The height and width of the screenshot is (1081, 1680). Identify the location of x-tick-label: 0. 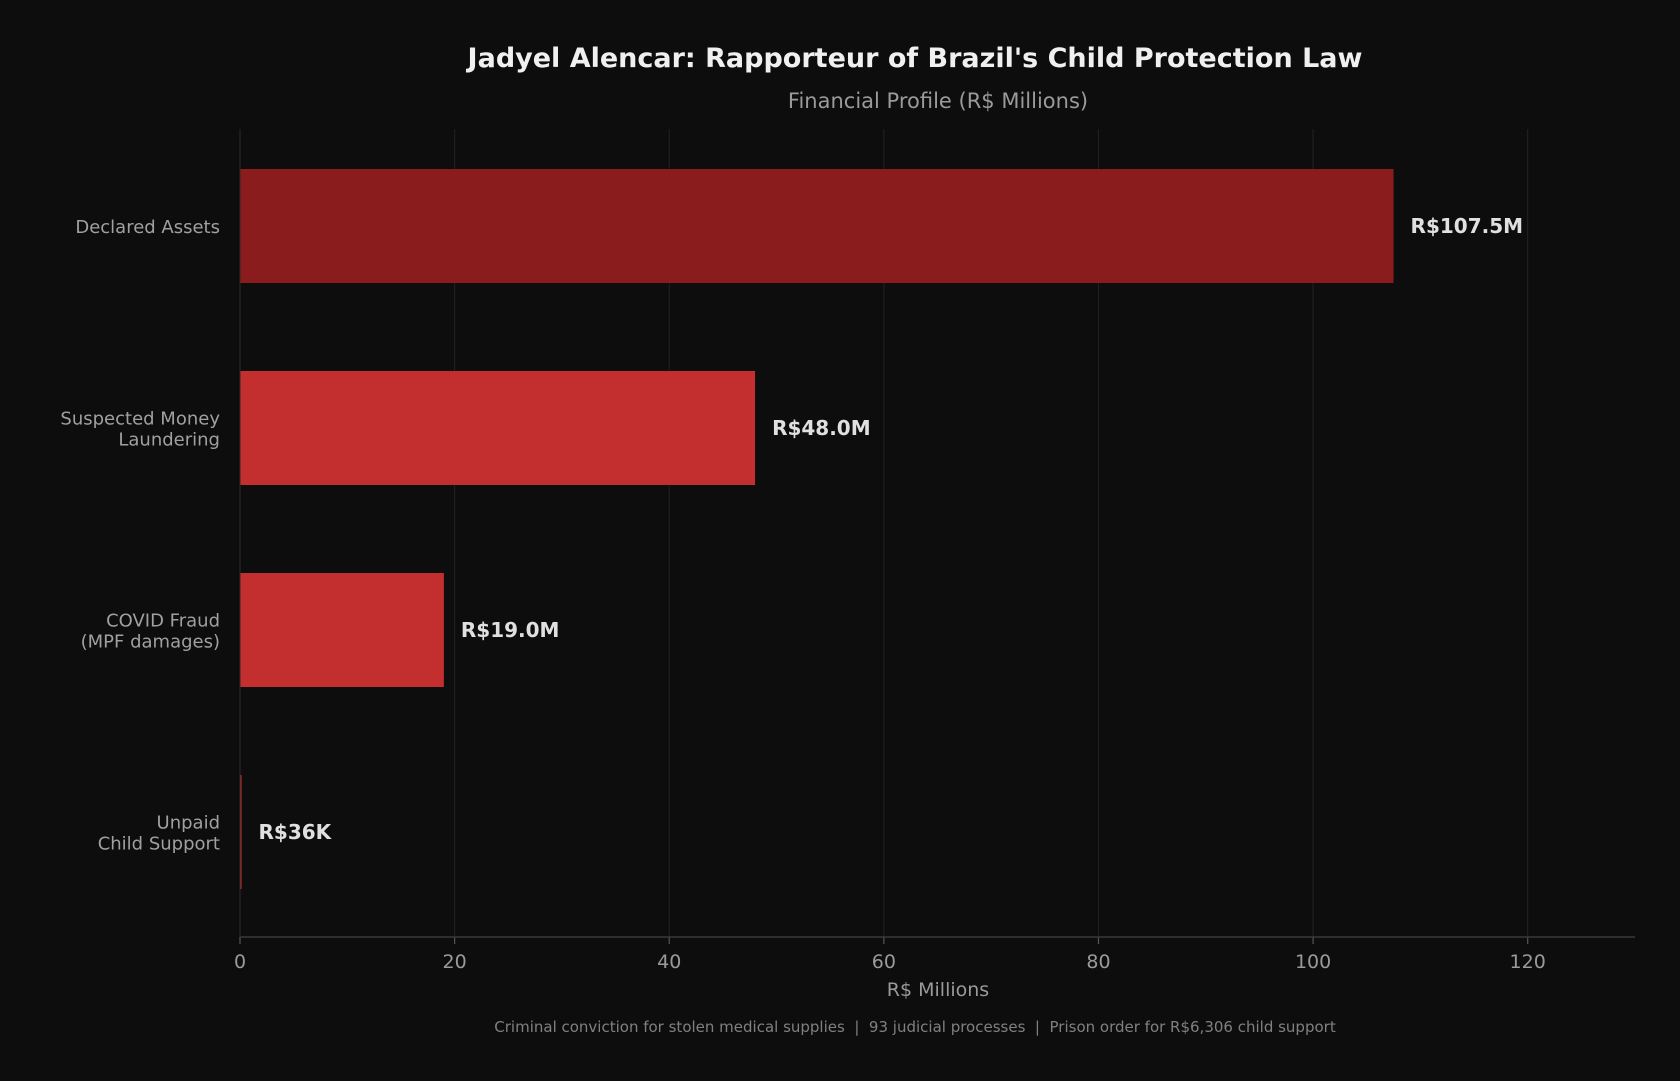
(240, 962).